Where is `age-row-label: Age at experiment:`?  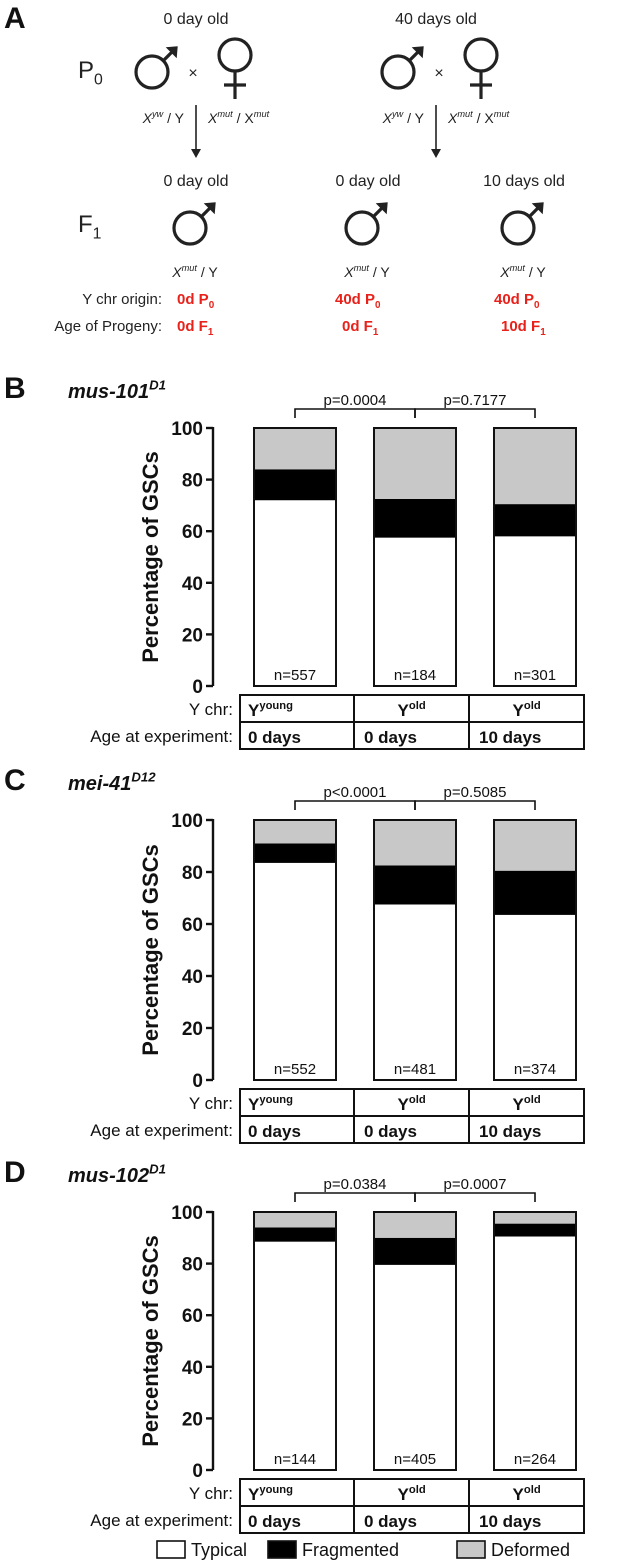 age-row-label: Age at experiment: is located at coordinates (161, 736).